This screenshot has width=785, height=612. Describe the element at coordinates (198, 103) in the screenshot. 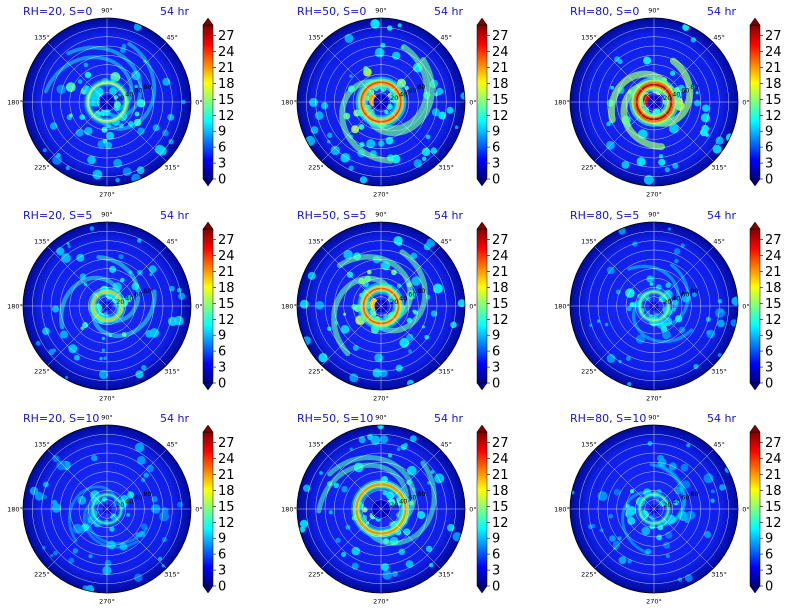

I see `angle-label: 0°` at that location.